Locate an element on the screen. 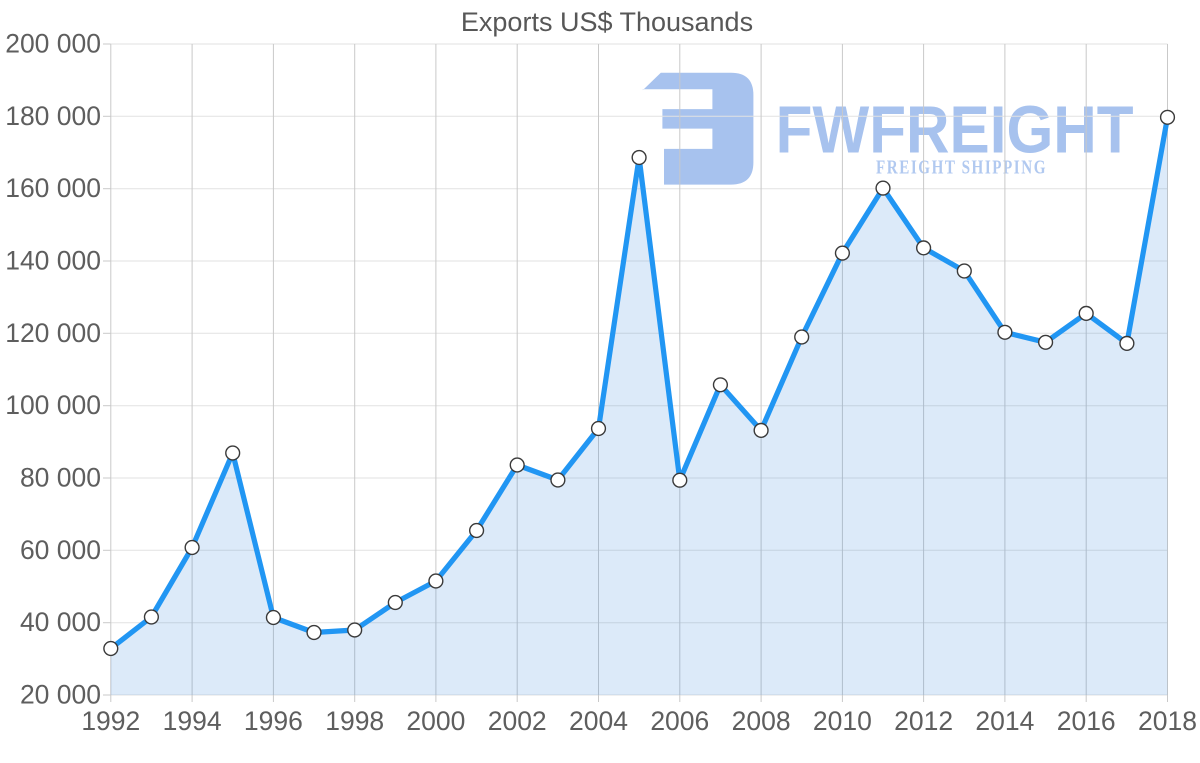  svg-text: 100 000 is located at coordinates (53, 405).